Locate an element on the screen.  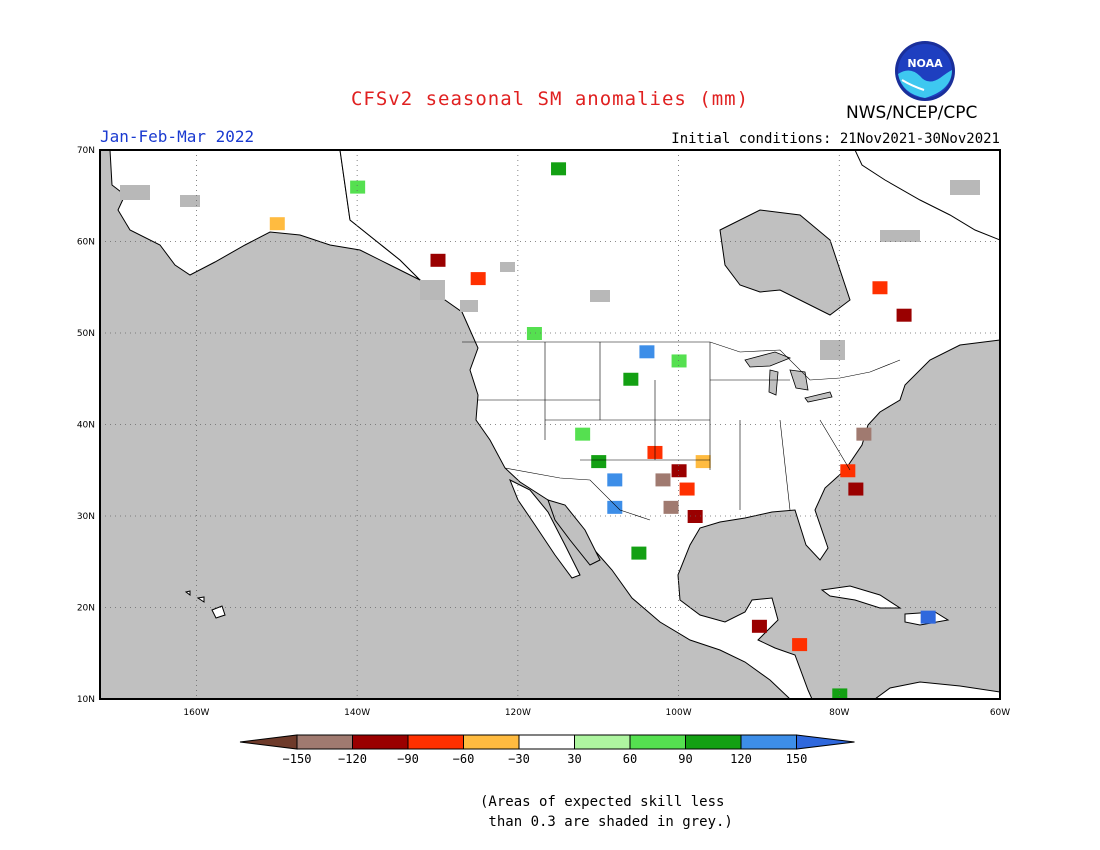
lake-erie is located at coordinates (818, 397).